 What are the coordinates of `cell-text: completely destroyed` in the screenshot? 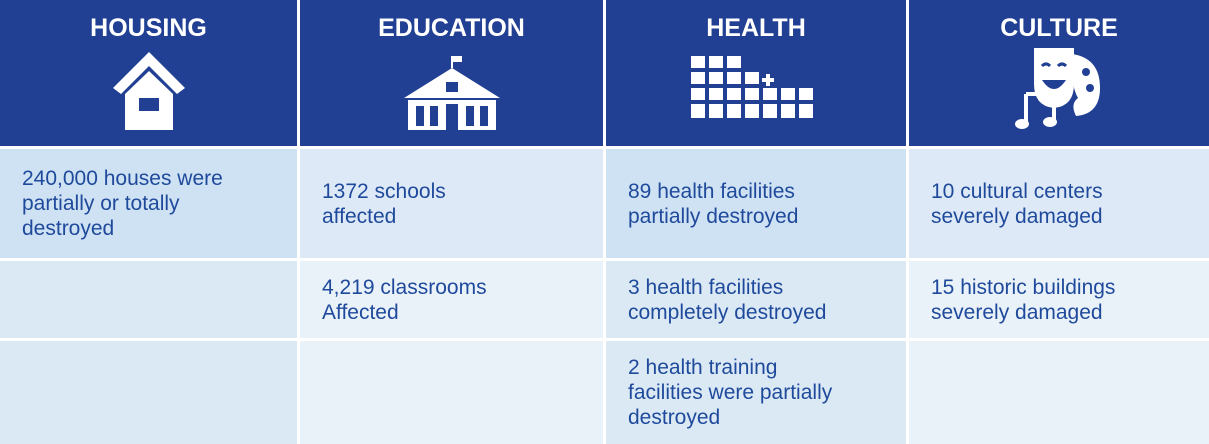 It's located at (727, 312).